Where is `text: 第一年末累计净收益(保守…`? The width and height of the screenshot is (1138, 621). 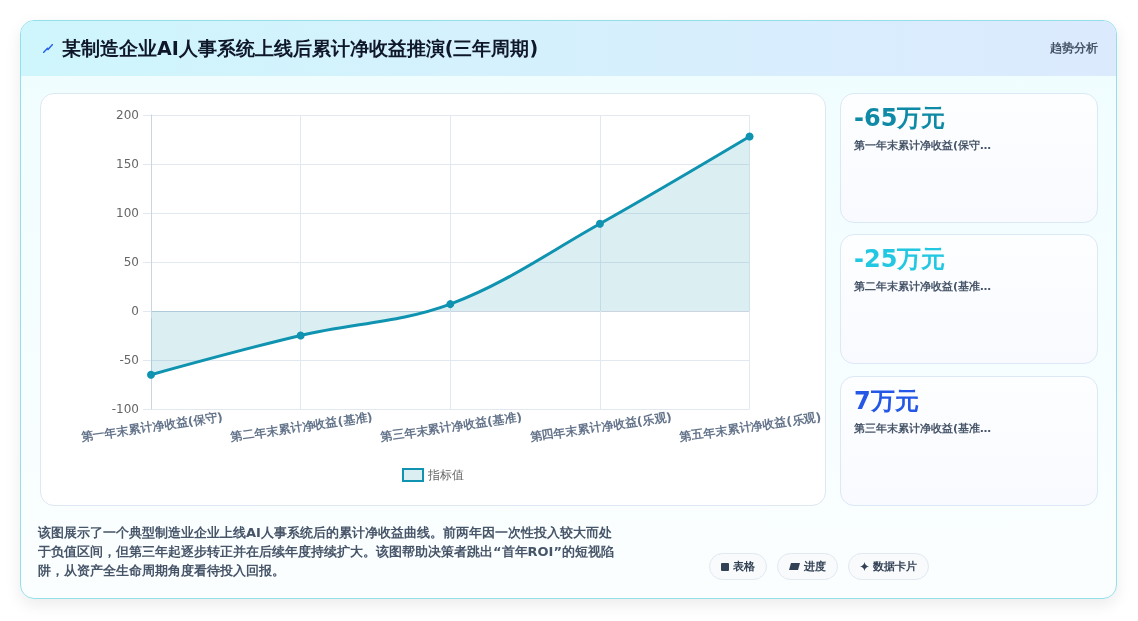
text: 第一年末累计净收益(保守… is located at coordinates (923, 145).